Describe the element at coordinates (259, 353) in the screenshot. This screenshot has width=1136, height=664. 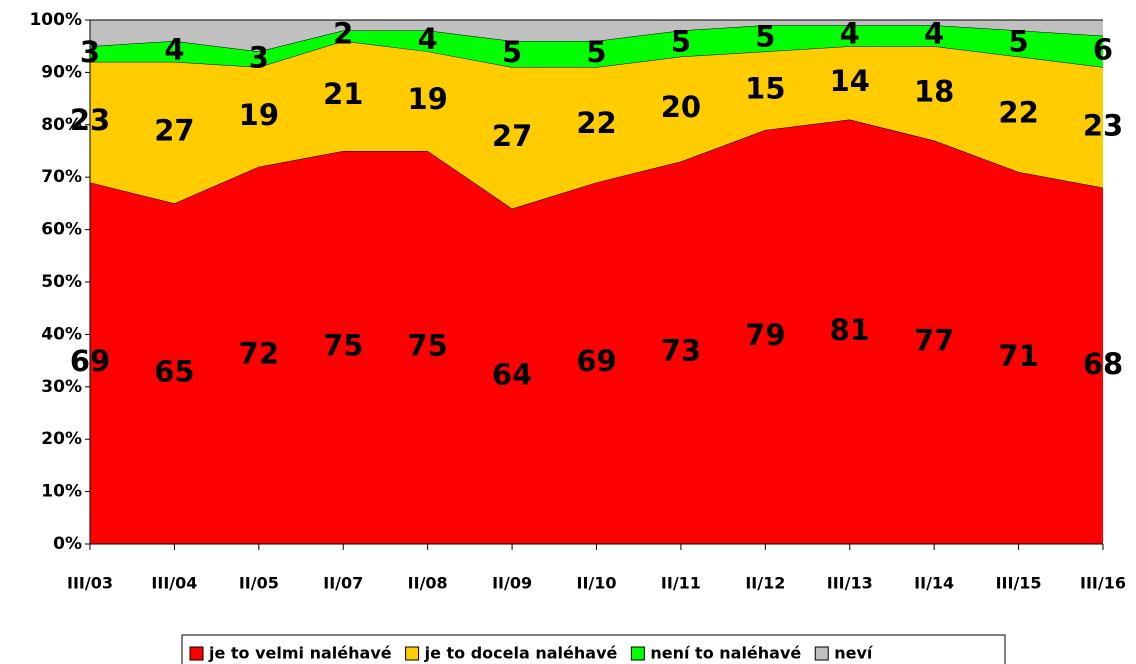
I see `data-label: 72` at that location.